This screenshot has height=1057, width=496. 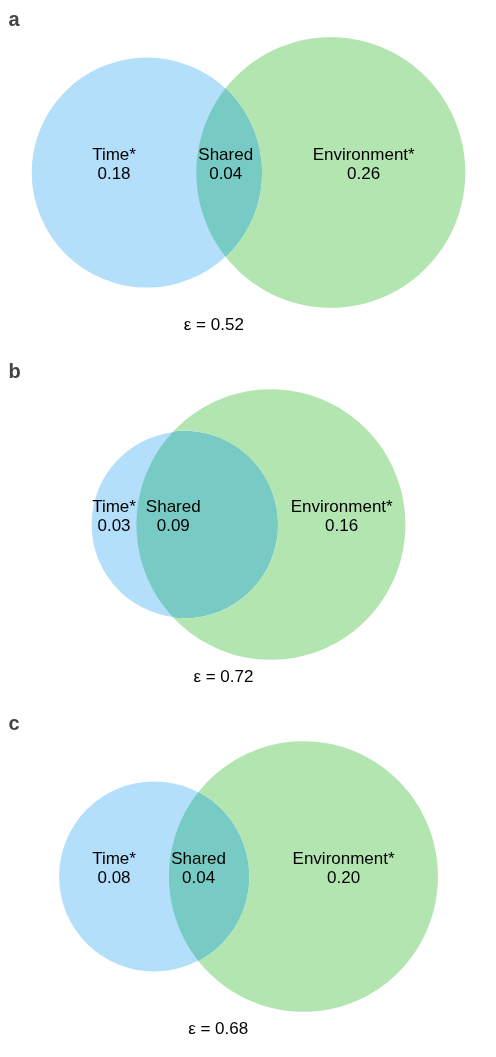 I want to click on text: b, so click(x=14, y=370).